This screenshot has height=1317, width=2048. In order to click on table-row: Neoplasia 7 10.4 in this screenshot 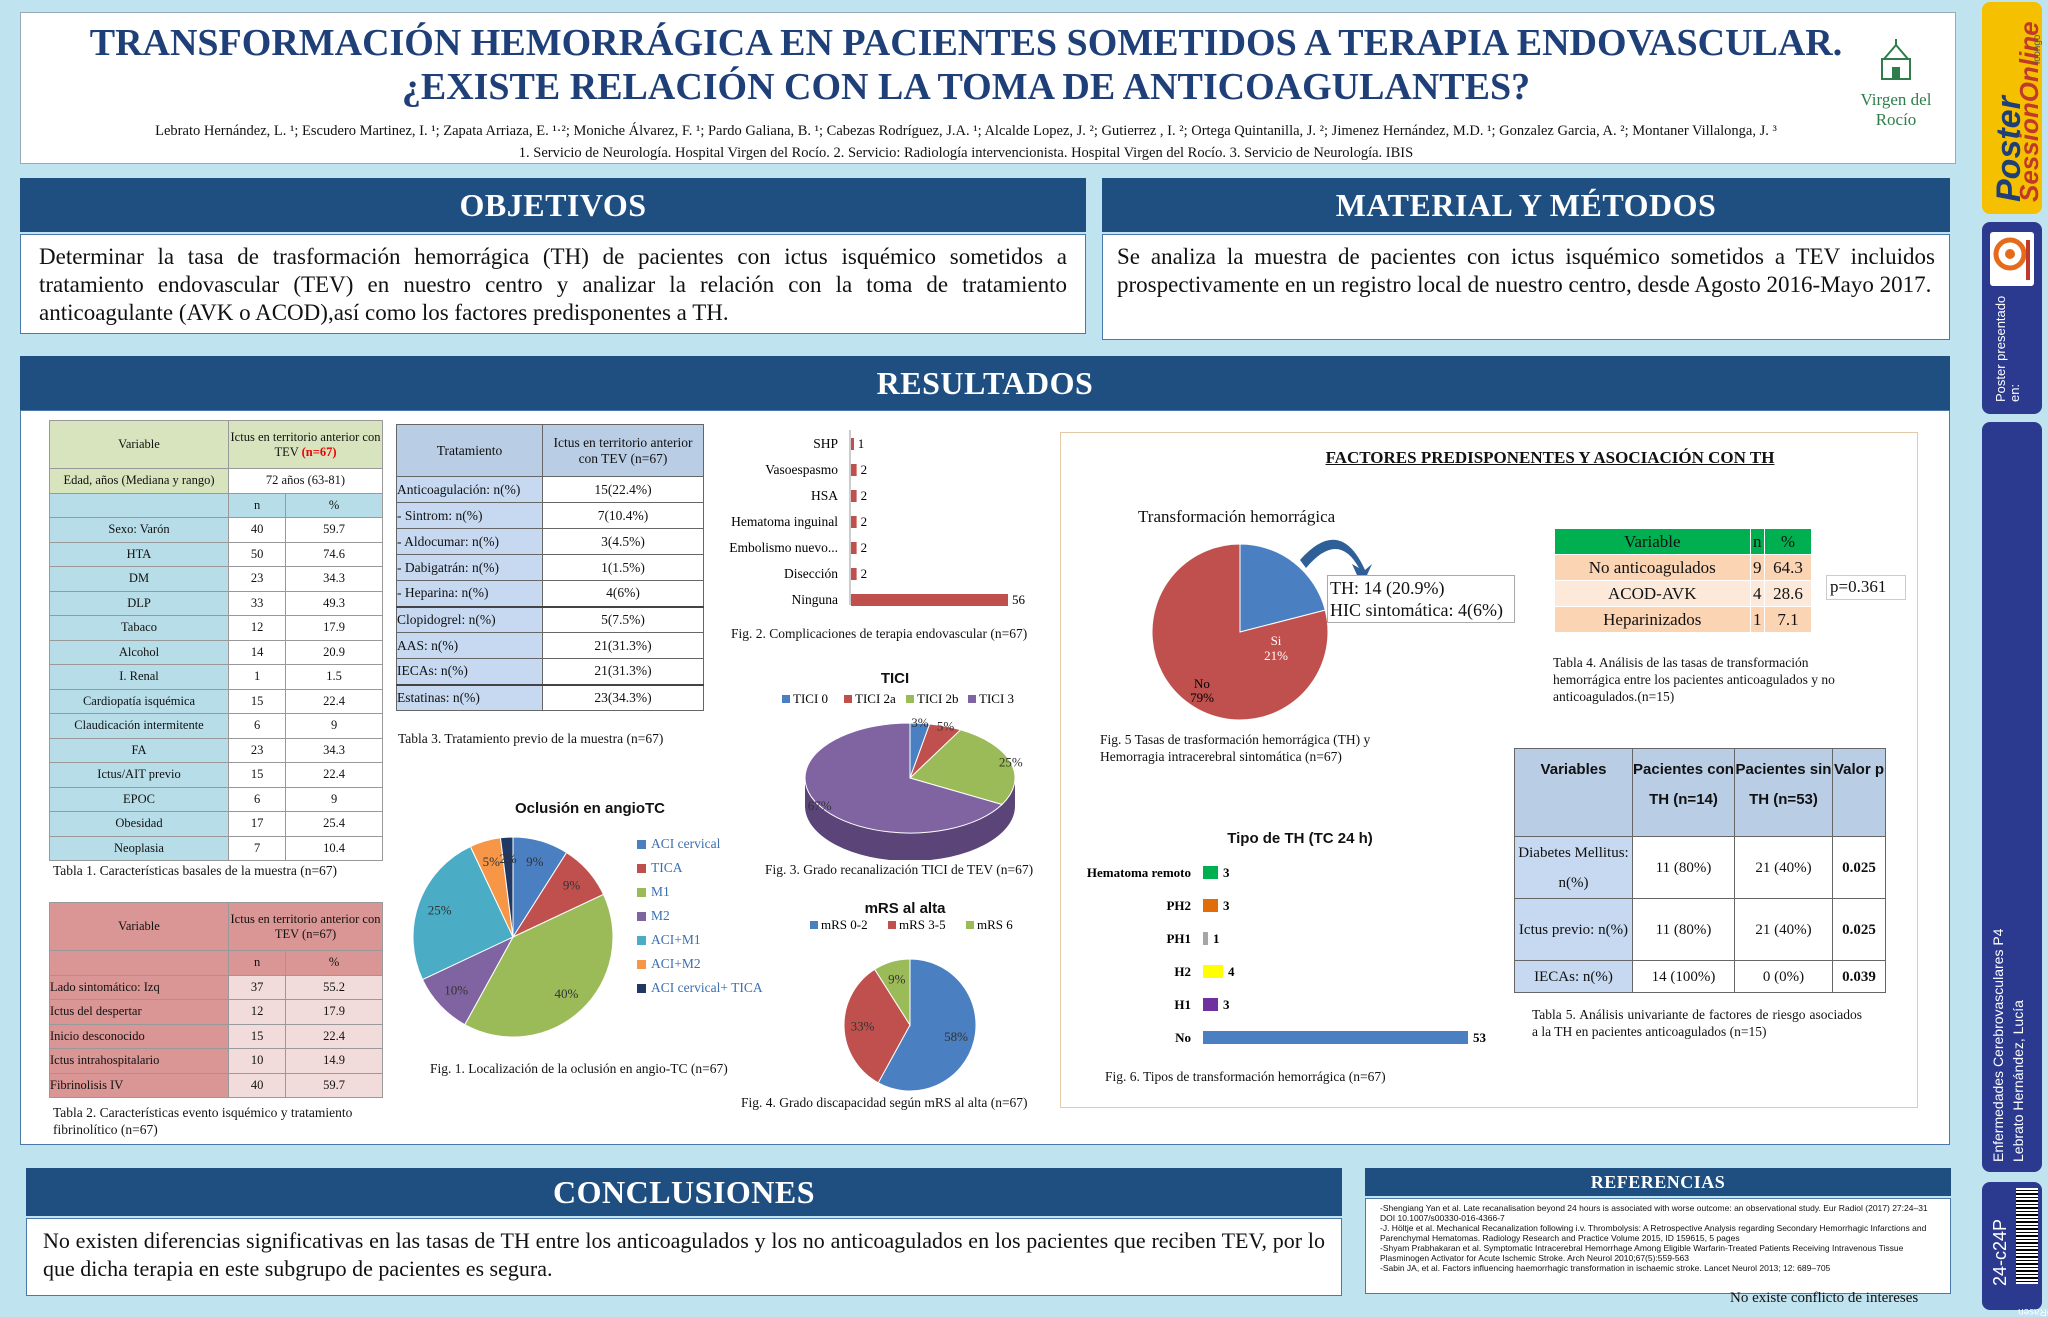, I will do `click(216, 848)`.